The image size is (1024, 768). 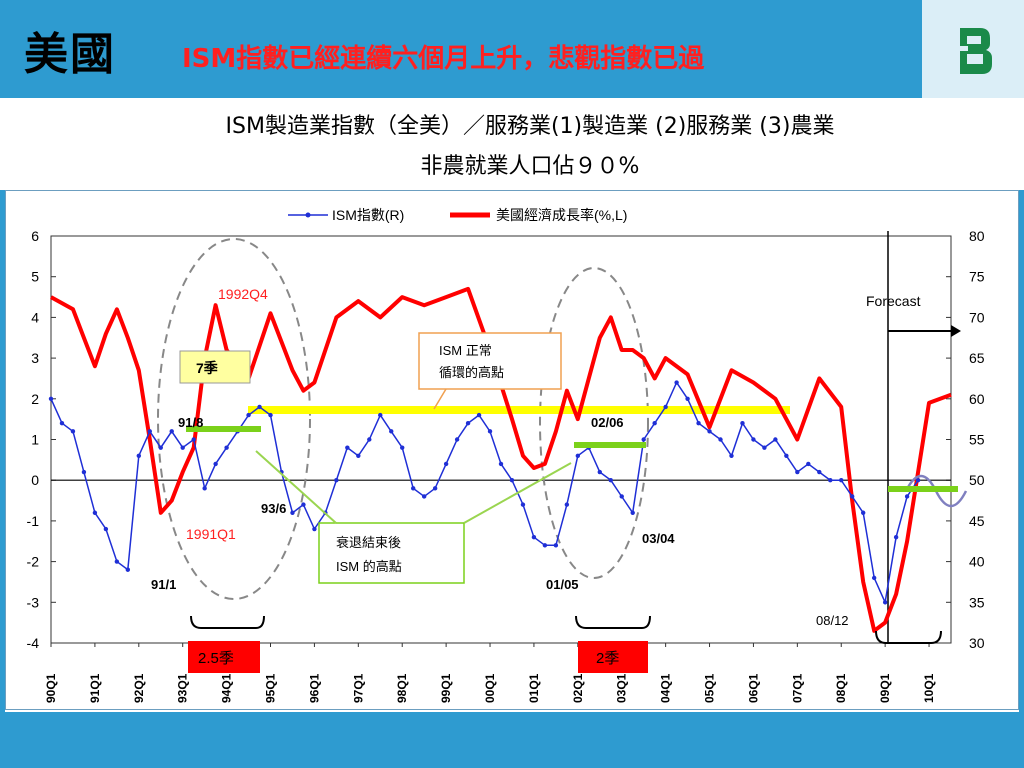 What do you see at coordinates (517, 493) in the screenshot?
I see `annotation-arrow-right` at bounding box center [517, 493].